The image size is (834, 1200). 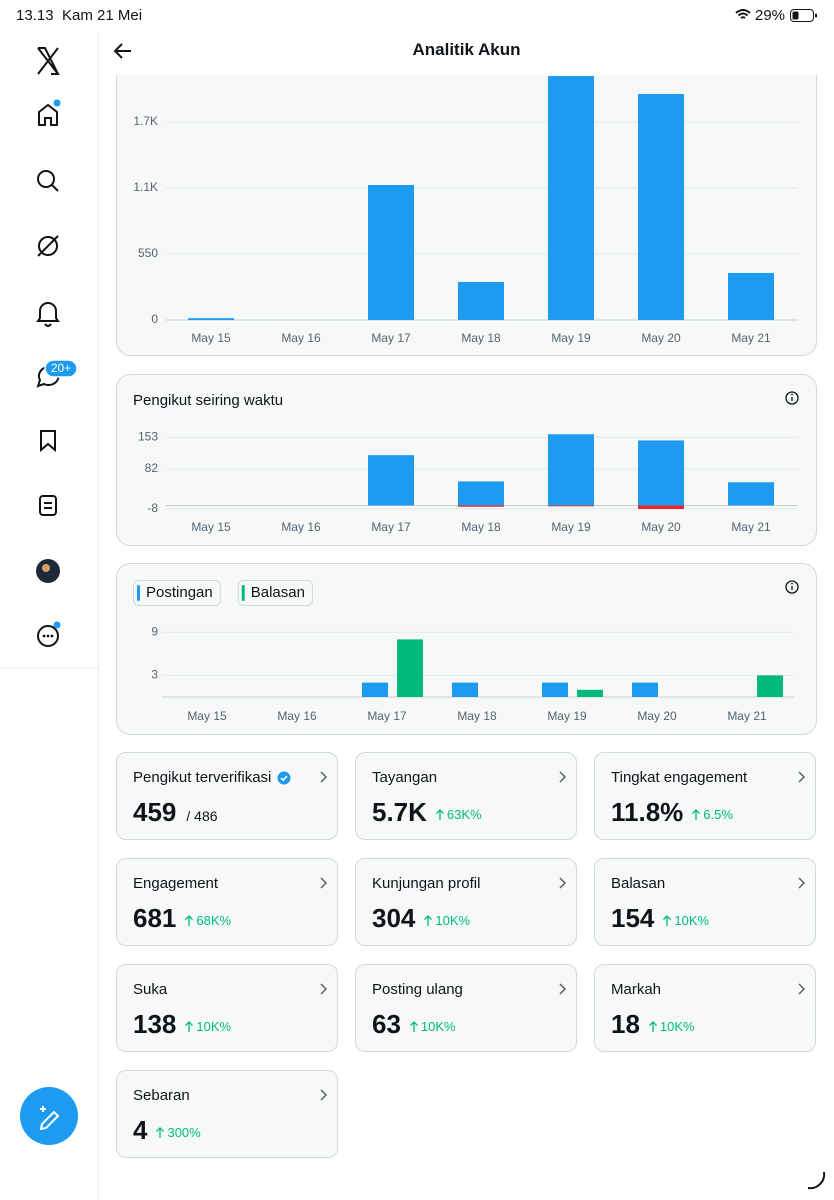 What do you see at coordinates (155, 1024) in the screenshot?
I see `stat-value: 138` at bounding box center [155, 1024].